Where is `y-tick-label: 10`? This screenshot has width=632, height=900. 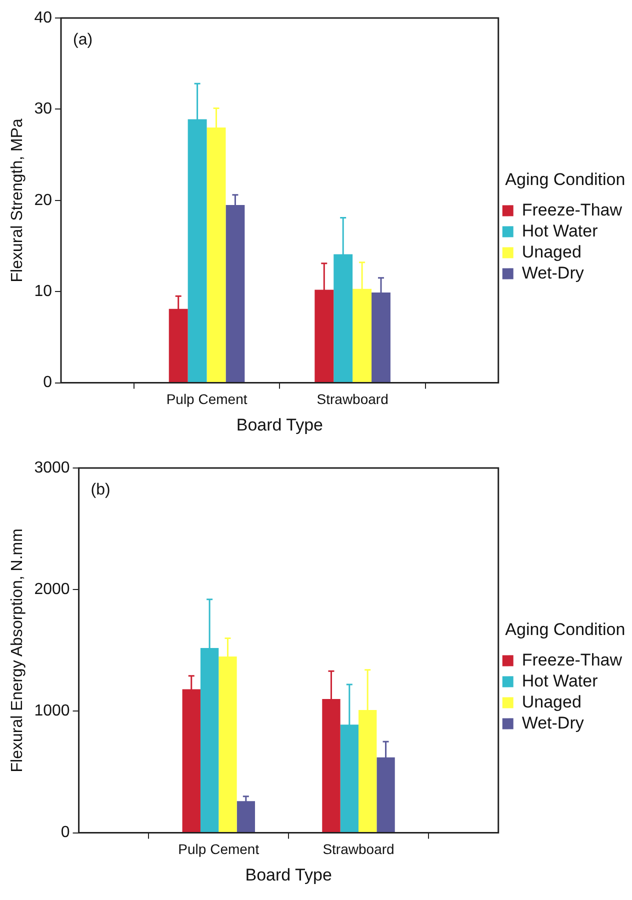
y-tick-label: 10 is located at coordinates (43, 291).